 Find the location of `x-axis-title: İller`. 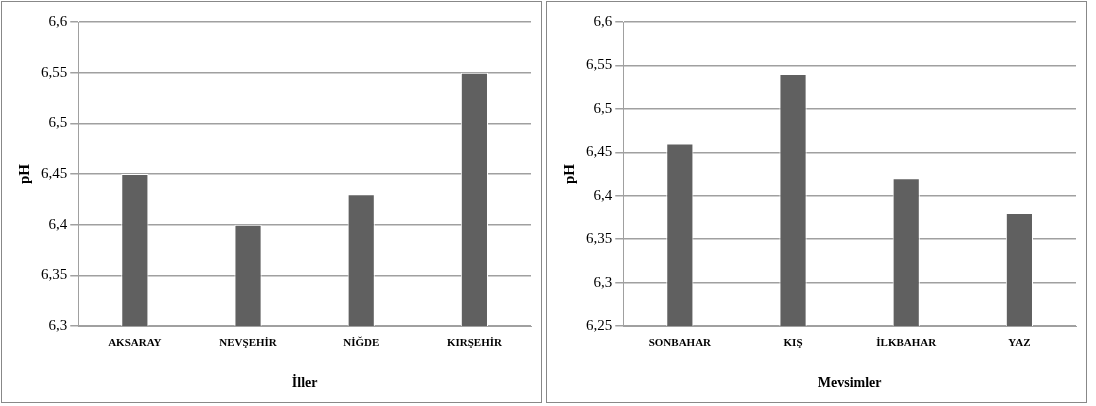

x-axis-title: İller is located at coordinates (304, 382).